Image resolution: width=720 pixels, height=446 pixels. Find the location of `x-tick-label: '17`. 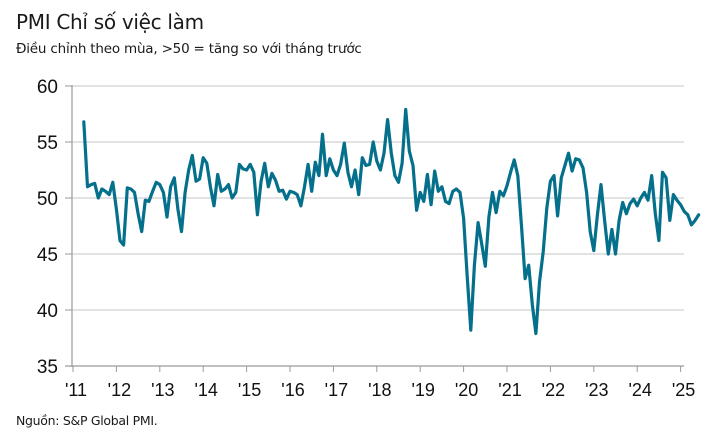

x-tick-label: '17 is located at coordinates (336, 390).